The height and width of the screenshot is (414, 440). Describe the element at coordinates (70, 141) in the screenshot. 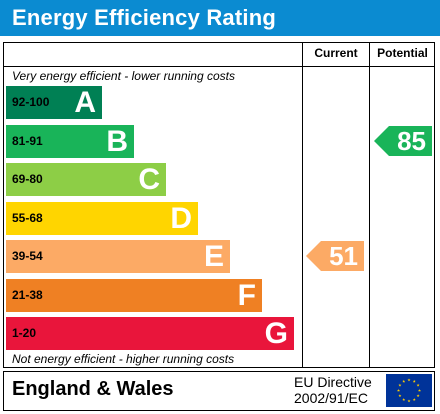

I see `band-b: 81-91 B` at that location.